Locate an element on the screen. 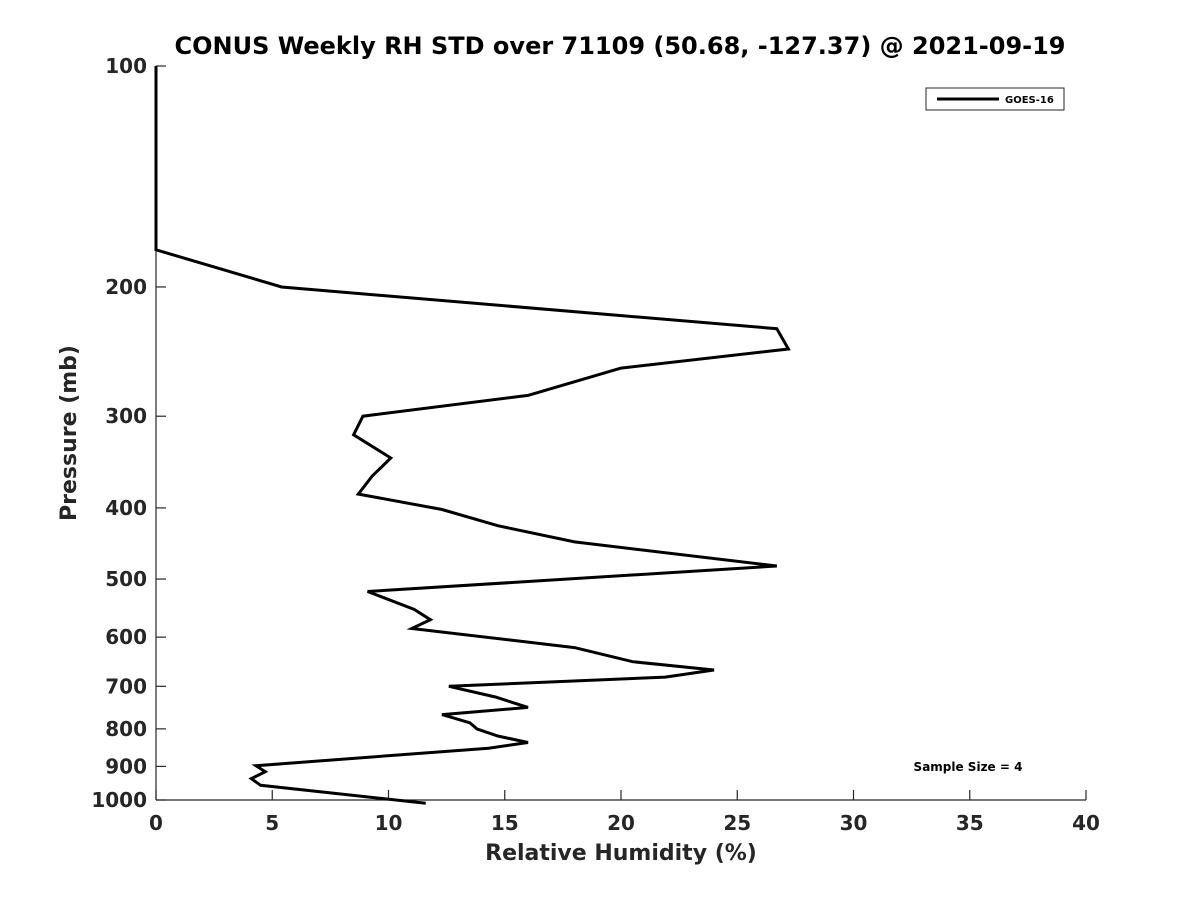 This screenshot has height=900, width=1200. x-ticks: 0 5 10 15 20 25 30 35 40 is located at coordinates (624, 812).